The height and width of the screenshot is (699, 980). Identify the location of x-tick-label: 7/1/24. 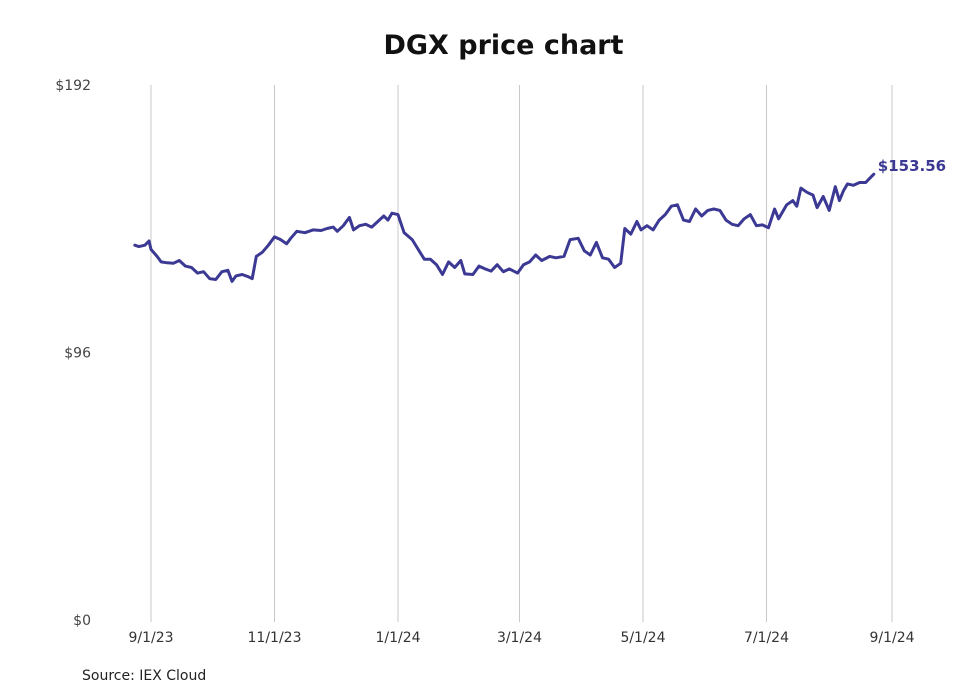
(766, 638).